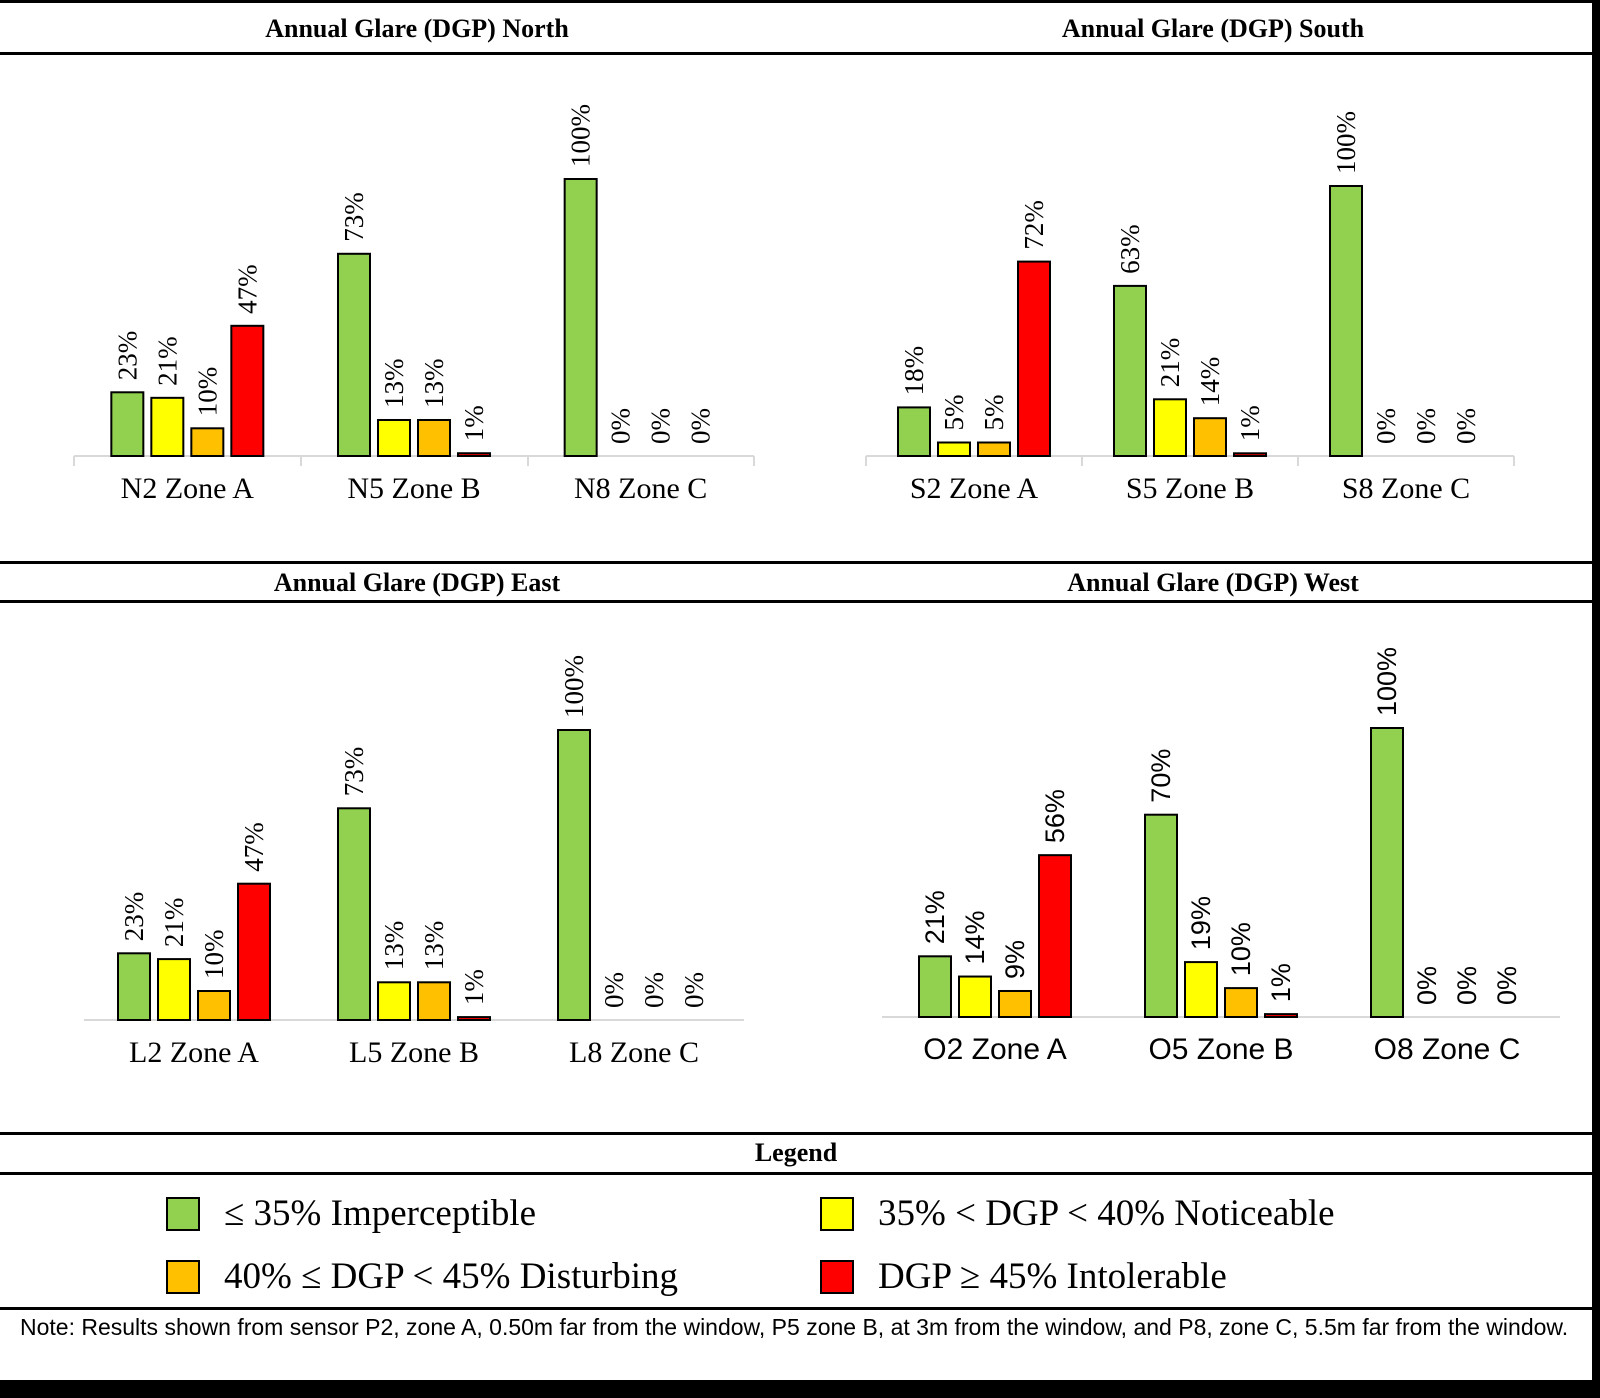 The width and height of the screenshot is (1600, 1398). I want to click on legend-item-noticeable: 35% < DGP < 40% Noticeable, so click(1077, 1213).